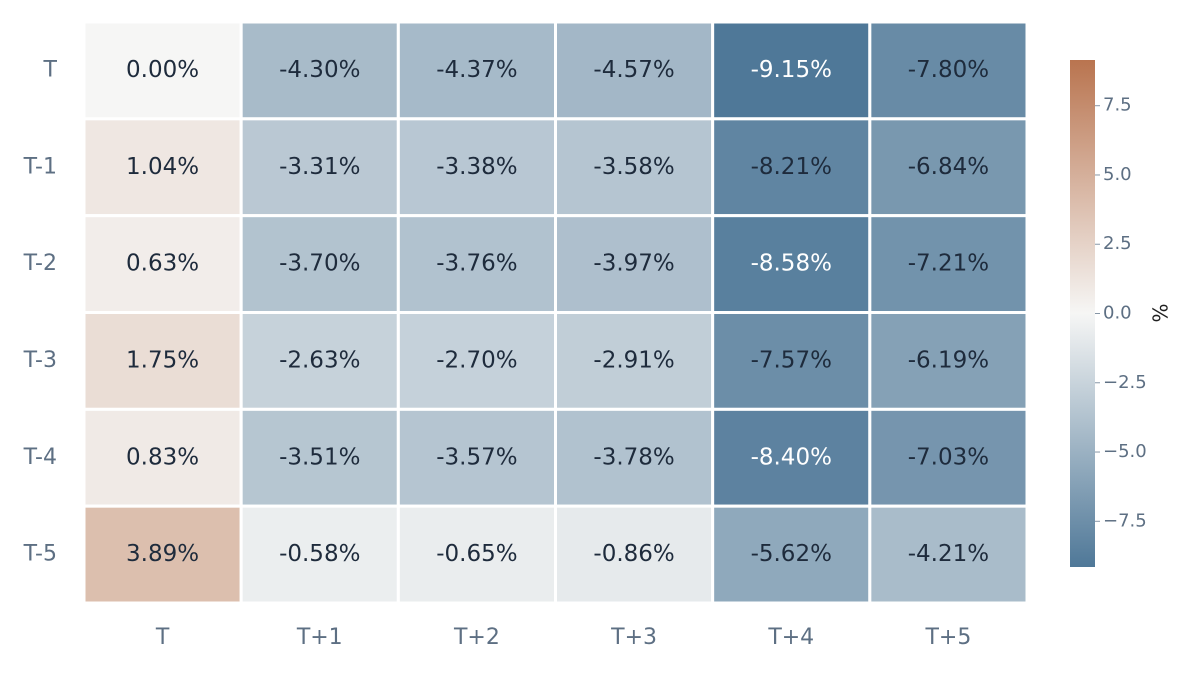 This screenshot has width=1200, height=675. I want to click on y-tick-label: T, so click(50, 69).